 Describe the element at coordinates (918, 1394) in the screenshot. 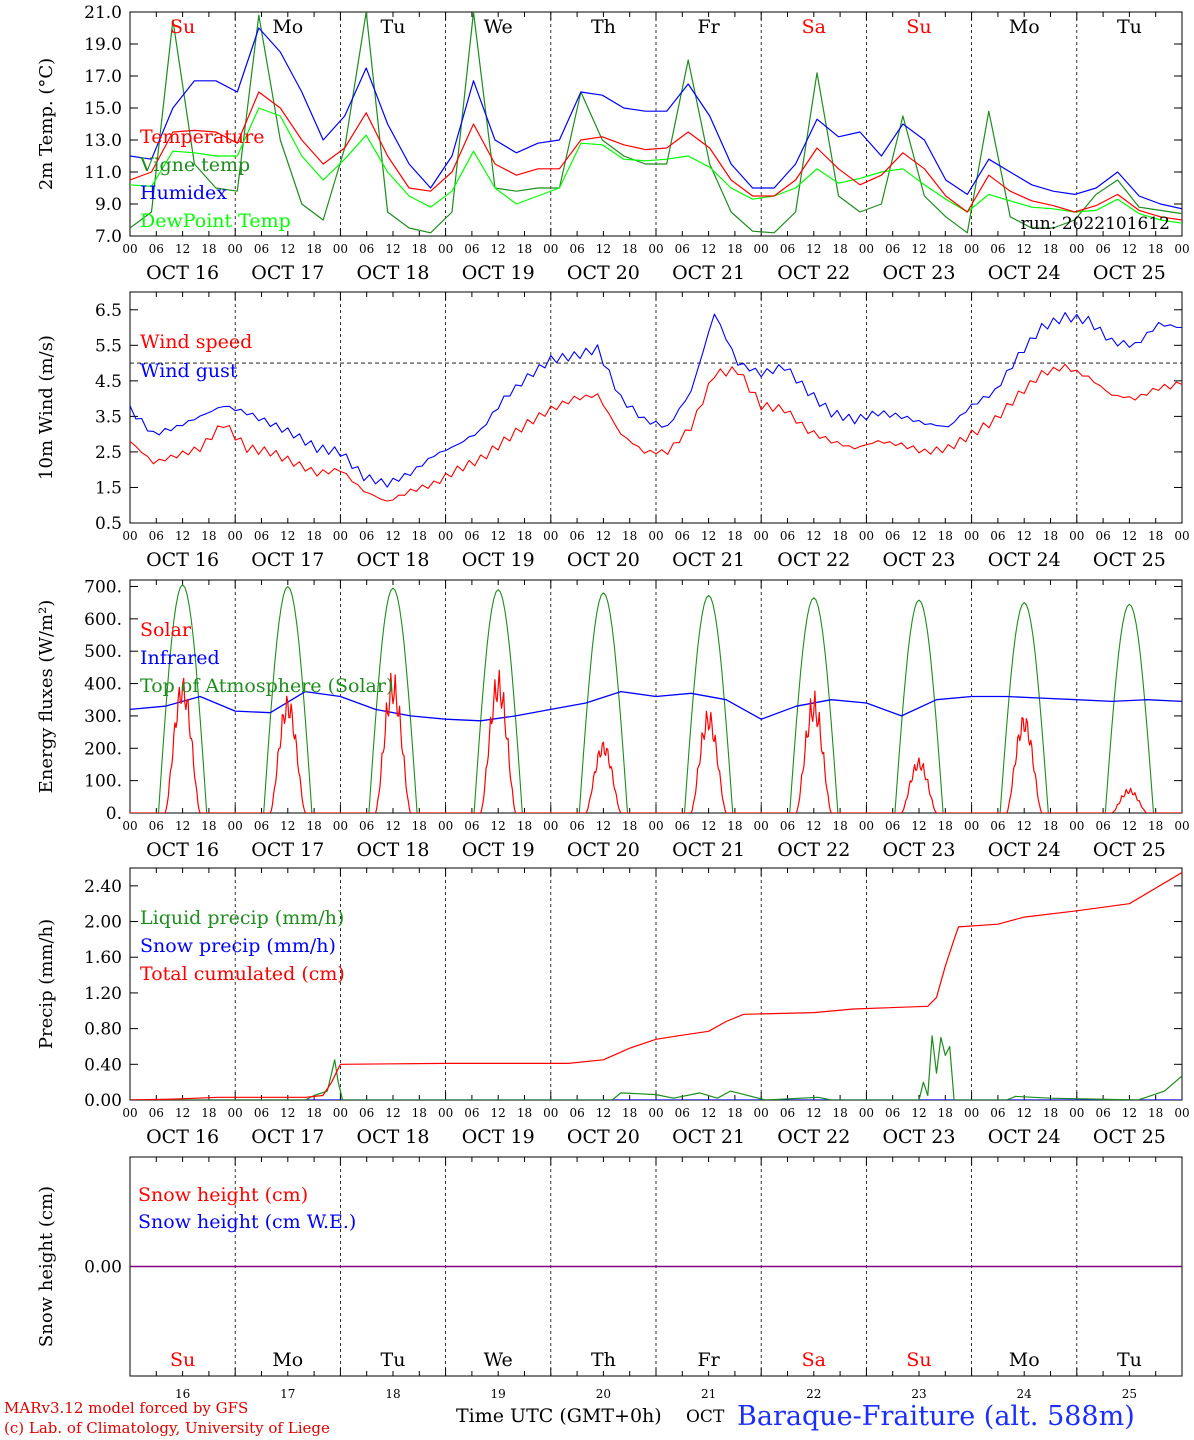

I see `day-number-label: 23` at that location.